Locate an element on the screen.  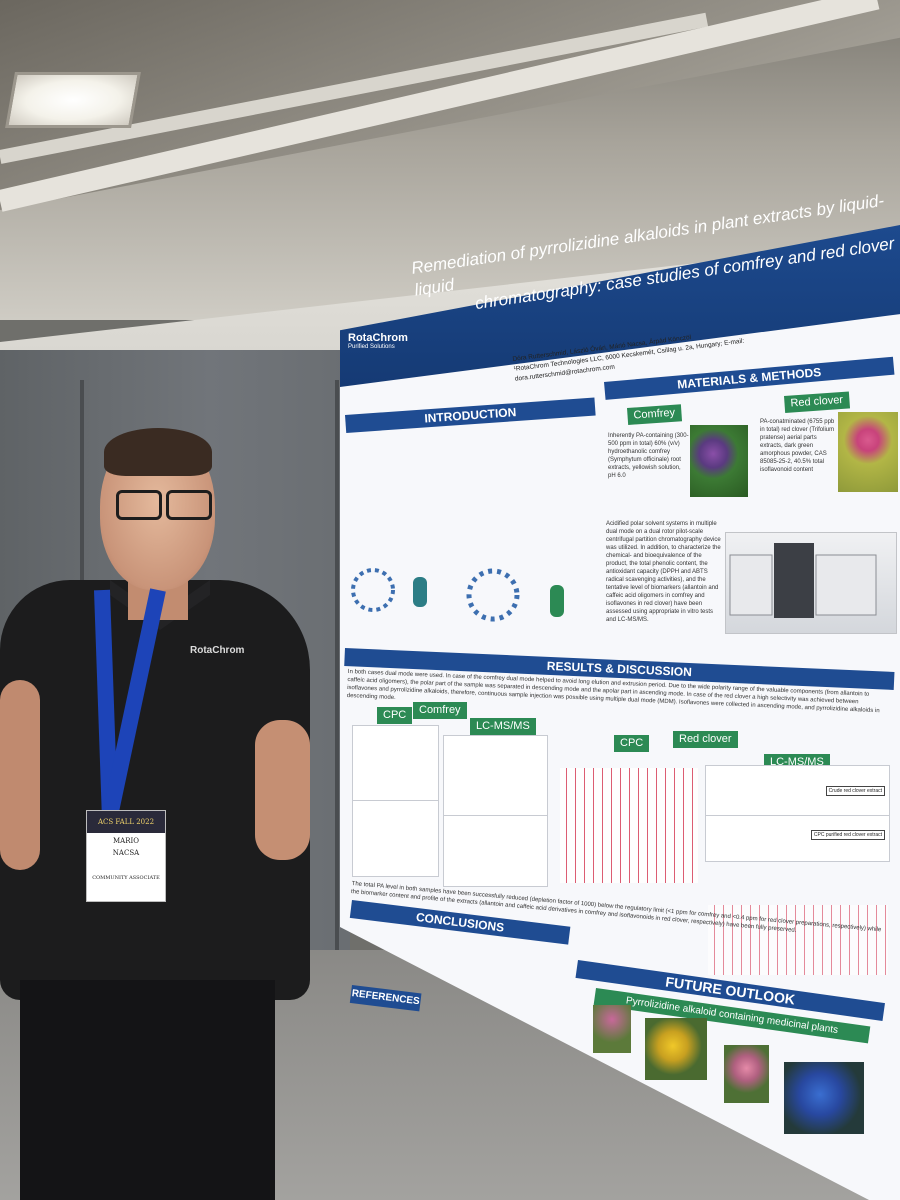
logo-name: RotaChrom is located at coordinates (378, 338).